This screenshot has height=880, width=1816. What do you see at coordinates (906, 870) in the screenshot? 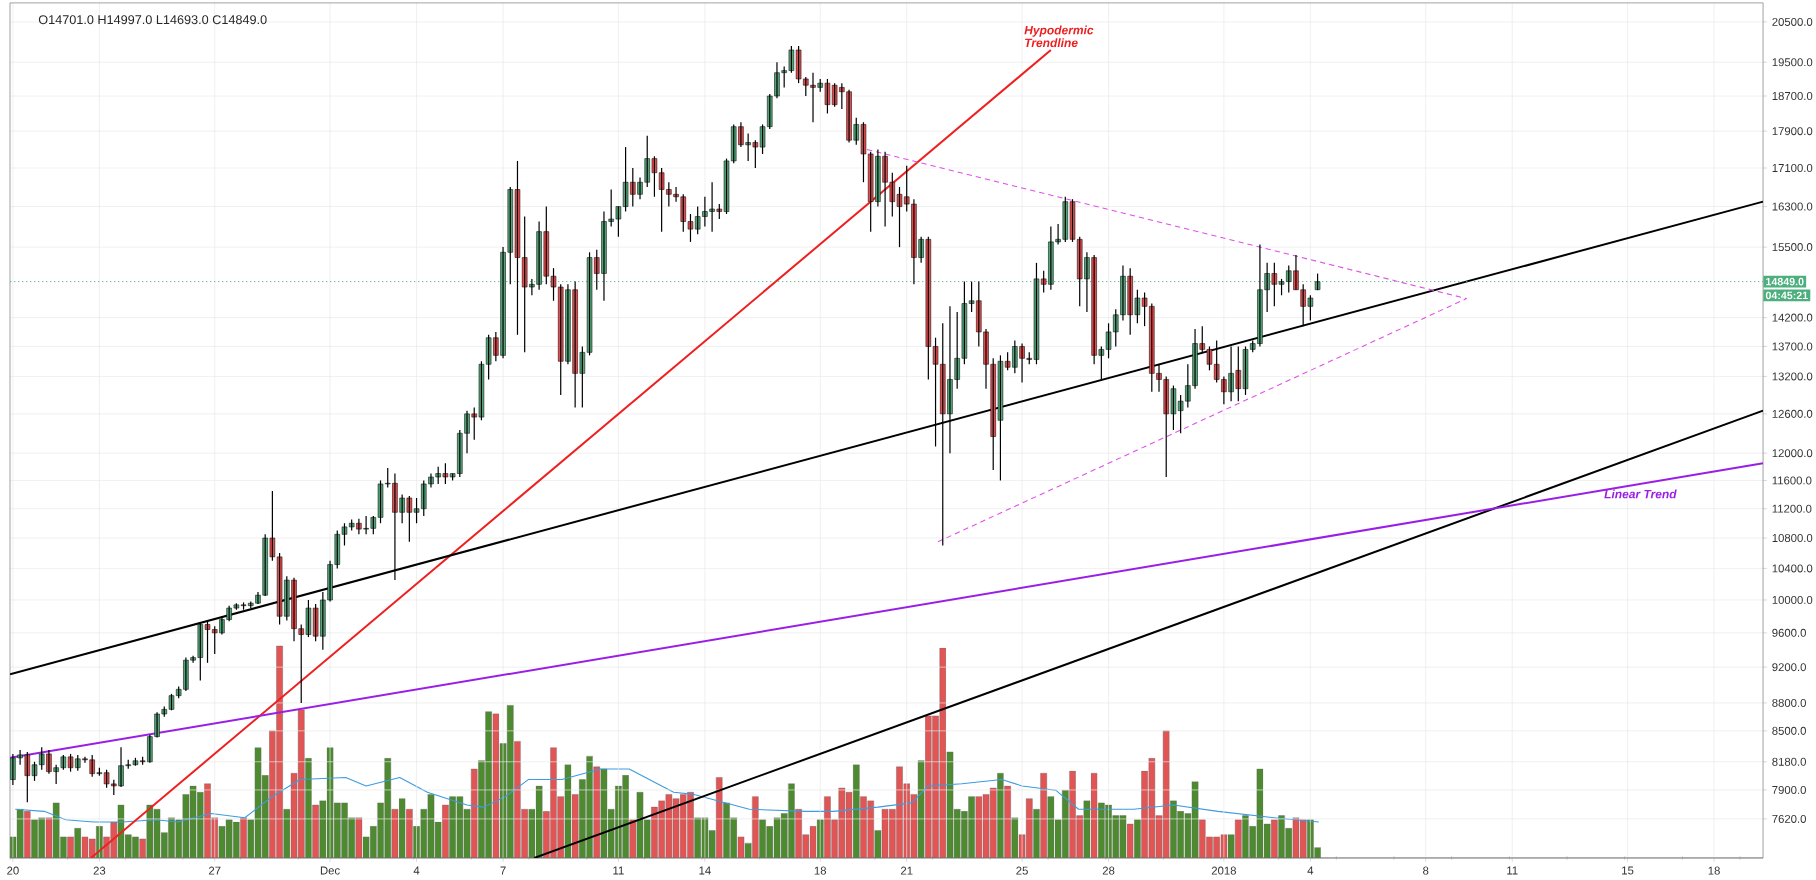
I see `x-tick-label: 21` at bounding box center [906, 870].